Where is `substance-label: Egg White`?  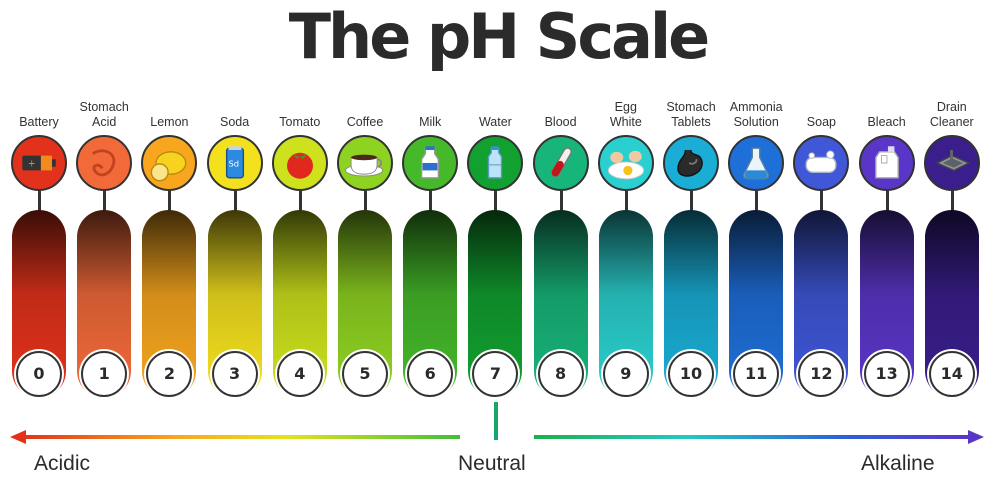 substance-label: Egg White is located at coordinates (626, 115).